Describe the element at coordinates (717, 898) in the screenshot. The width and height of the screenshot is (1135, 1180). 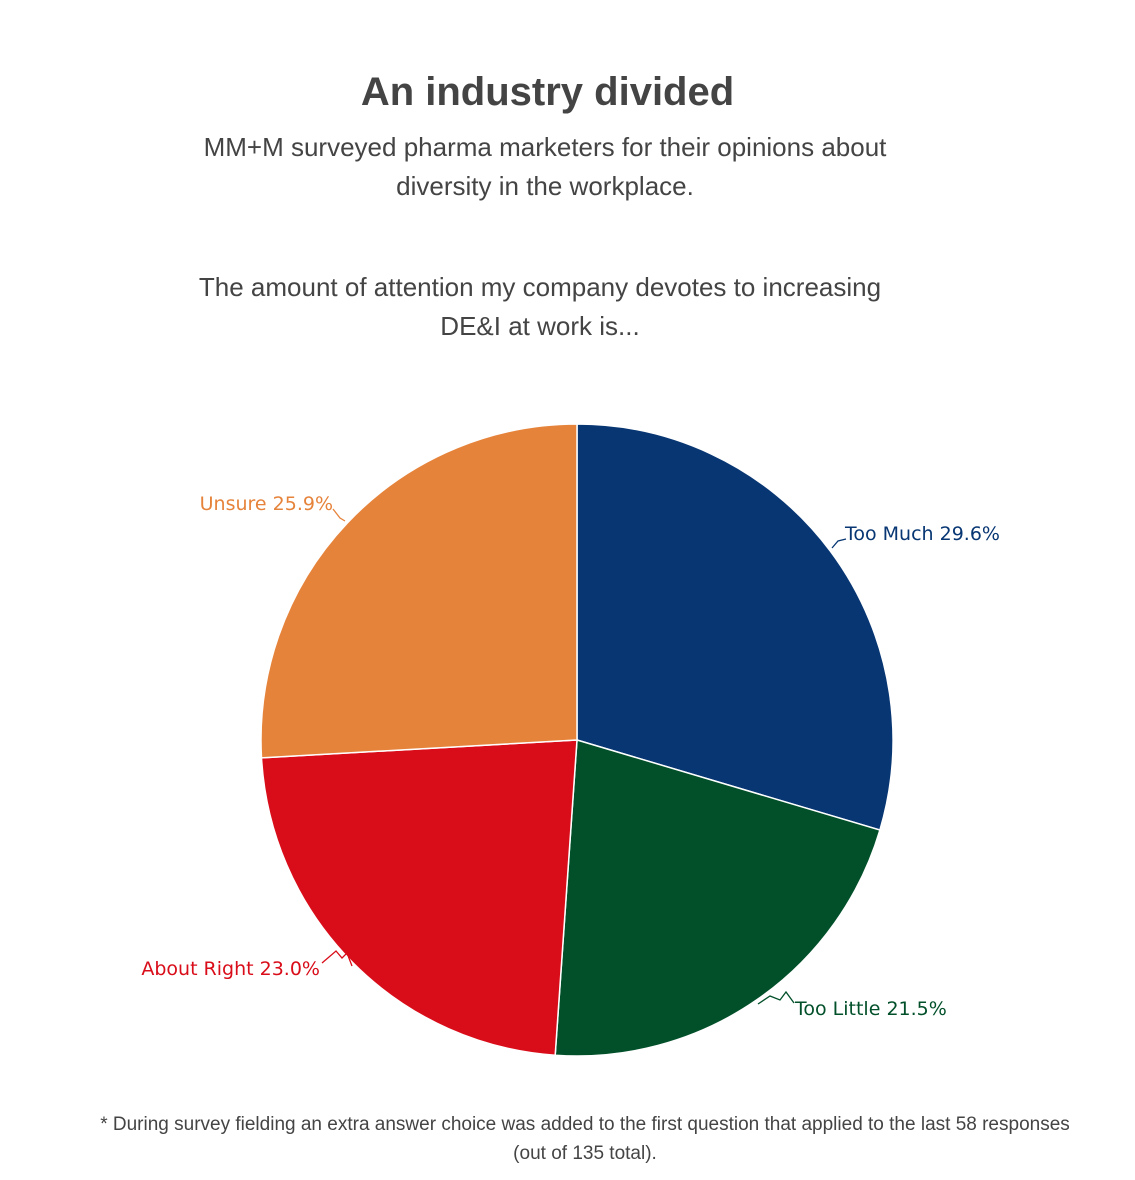
I see `pie-slice-too-little` at that location.